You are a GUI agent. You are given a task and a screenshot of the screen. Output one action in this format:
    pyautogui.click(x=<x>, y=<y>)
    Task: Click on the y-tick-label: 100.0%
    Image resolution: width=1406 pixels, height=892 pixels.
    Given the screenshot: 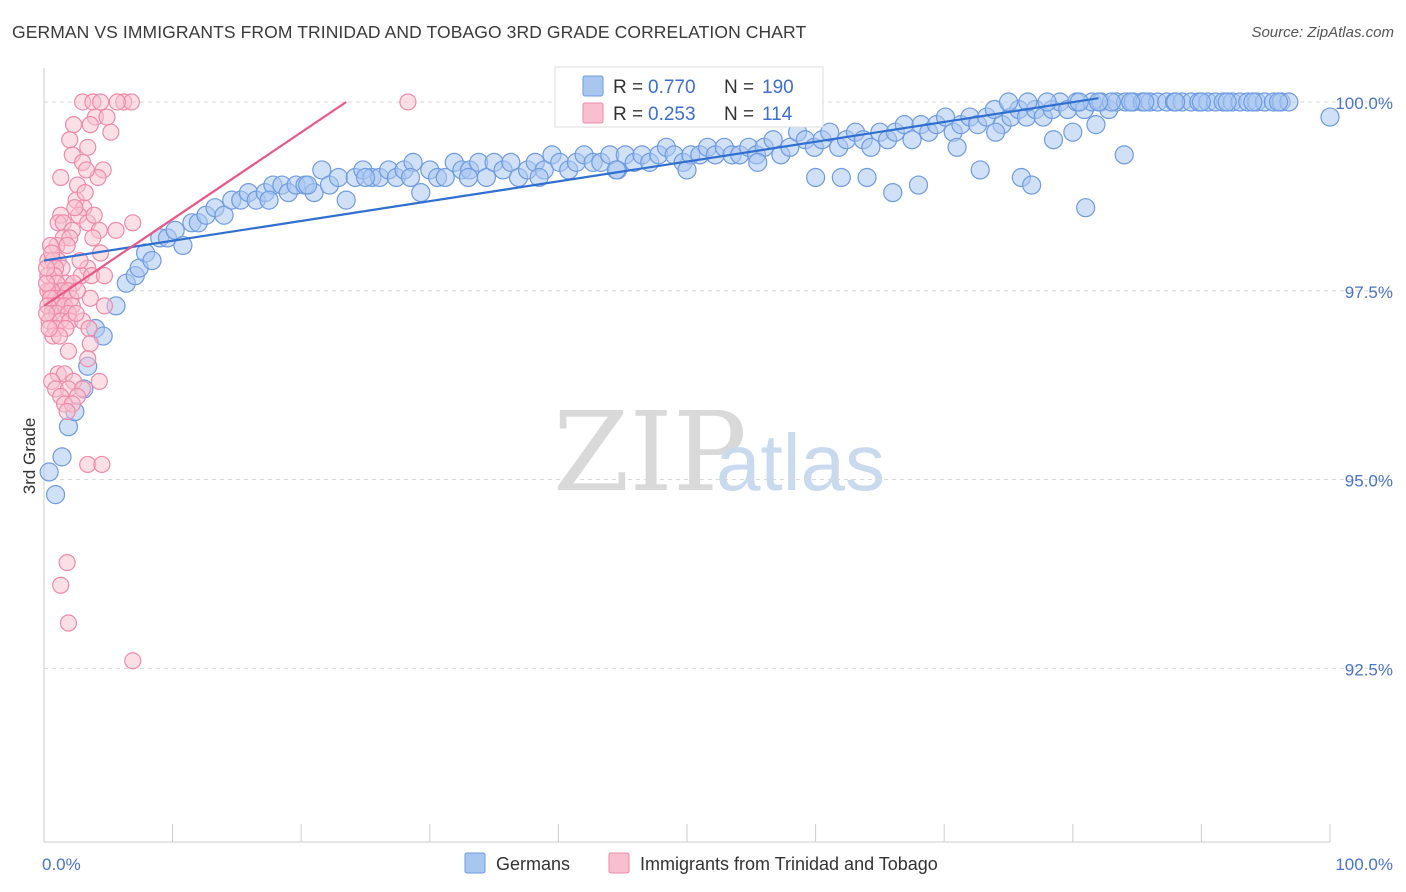 What is the action you would take?
    pyautogui.click(x=1364, y=103)
    